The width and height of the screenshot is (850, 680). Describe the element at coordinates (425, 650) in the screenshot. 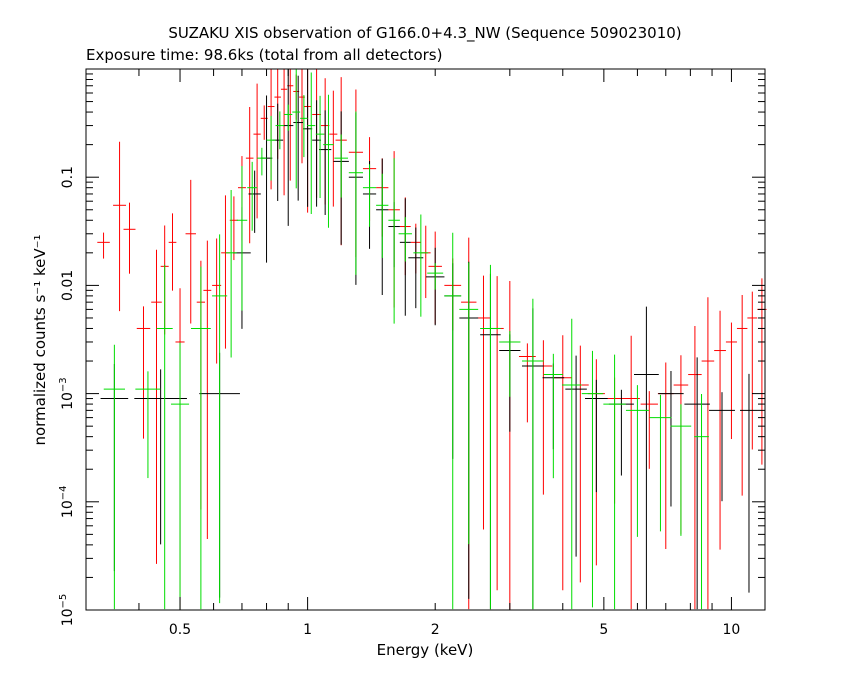

I see `x-axis-label: Energy (keV)` at that location.